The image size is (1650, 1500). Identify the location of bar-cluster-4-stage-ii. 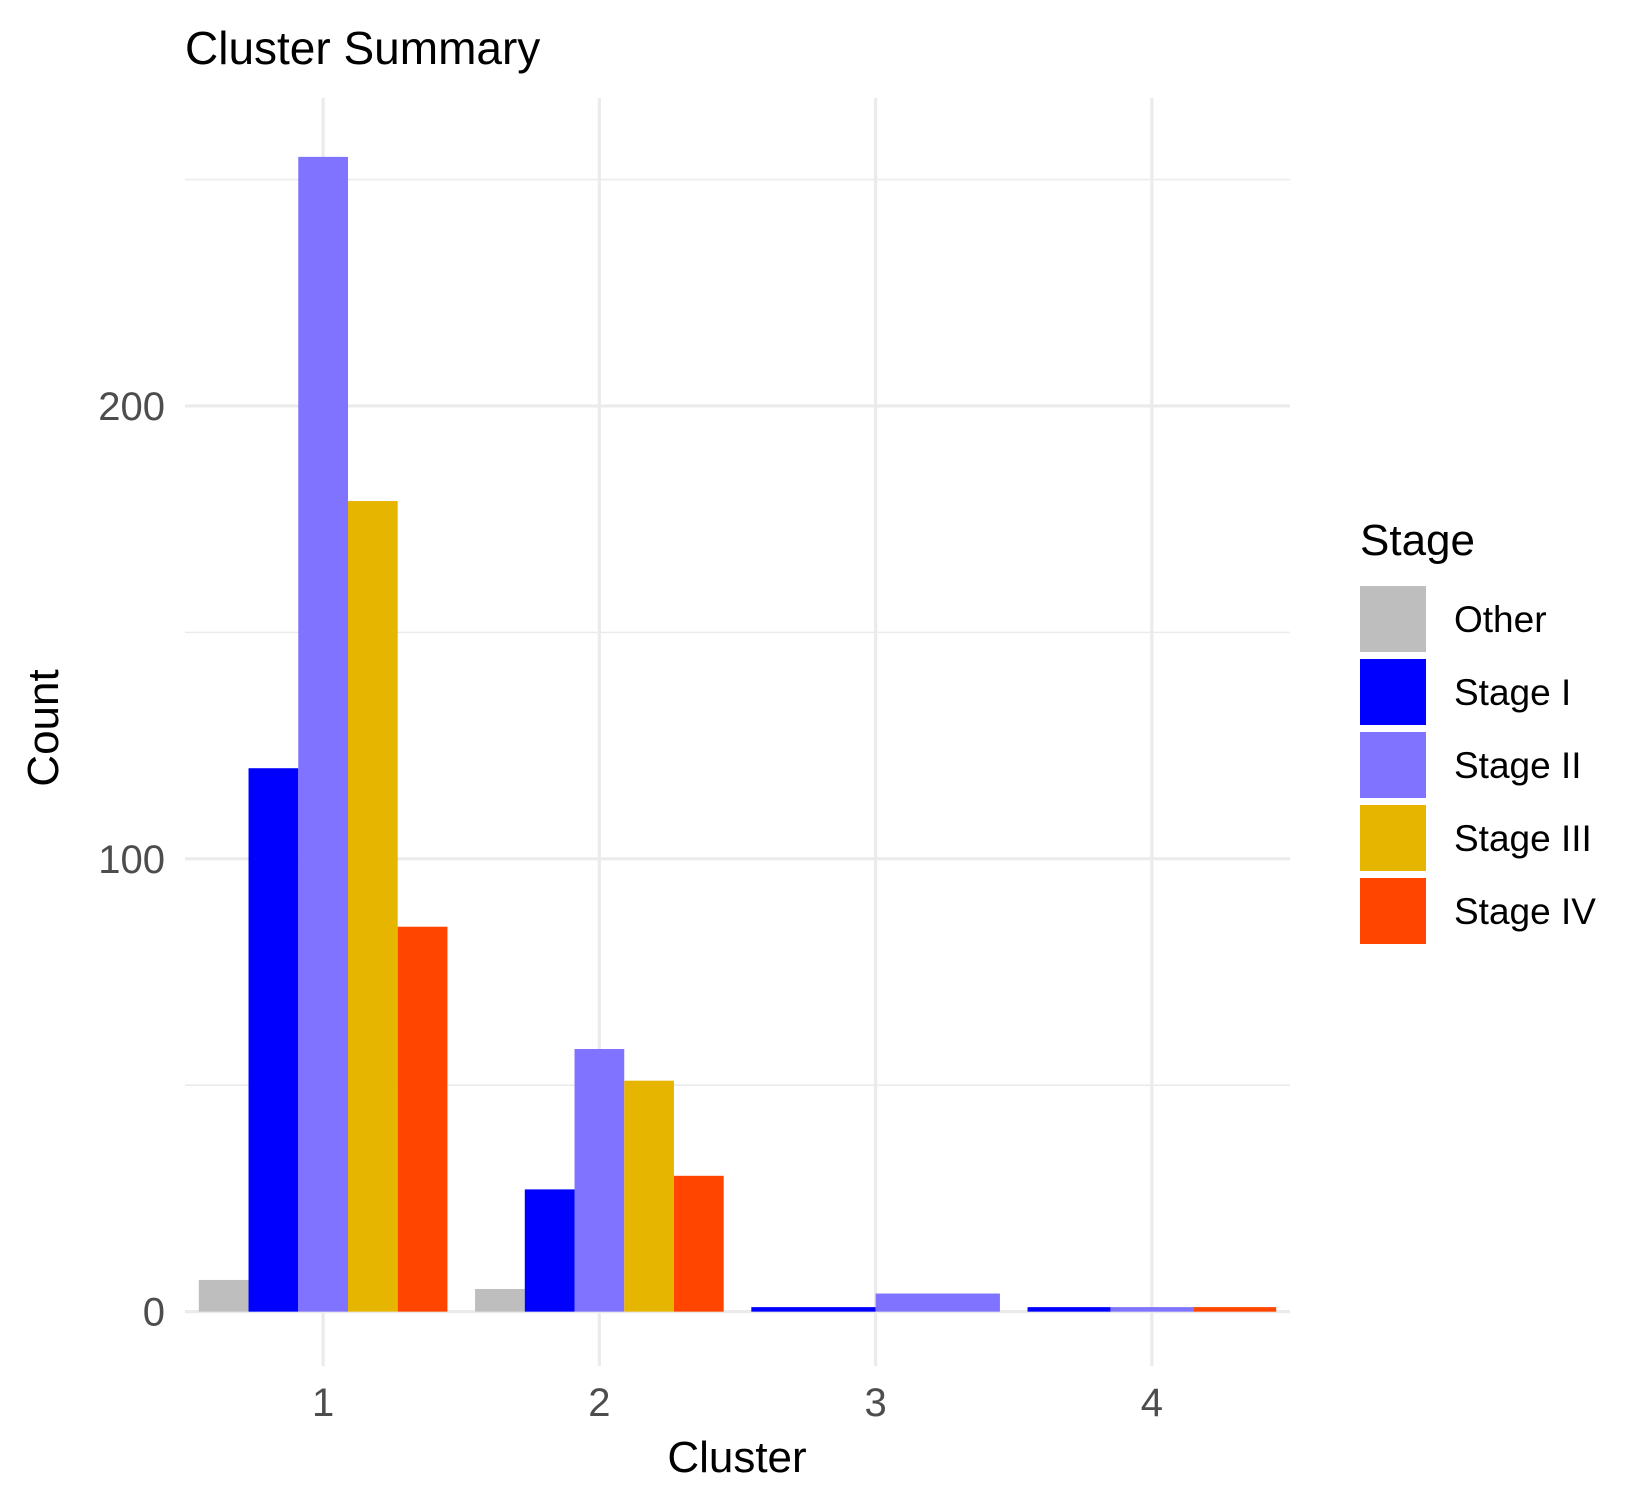
(1152, 1309).